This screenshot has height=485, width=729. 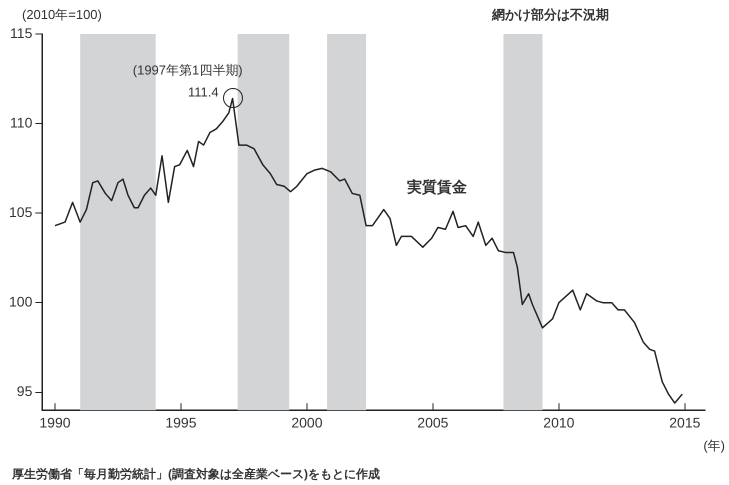 I want to click on annotation: (1997年第1四半期), so click(x=187, y=70).